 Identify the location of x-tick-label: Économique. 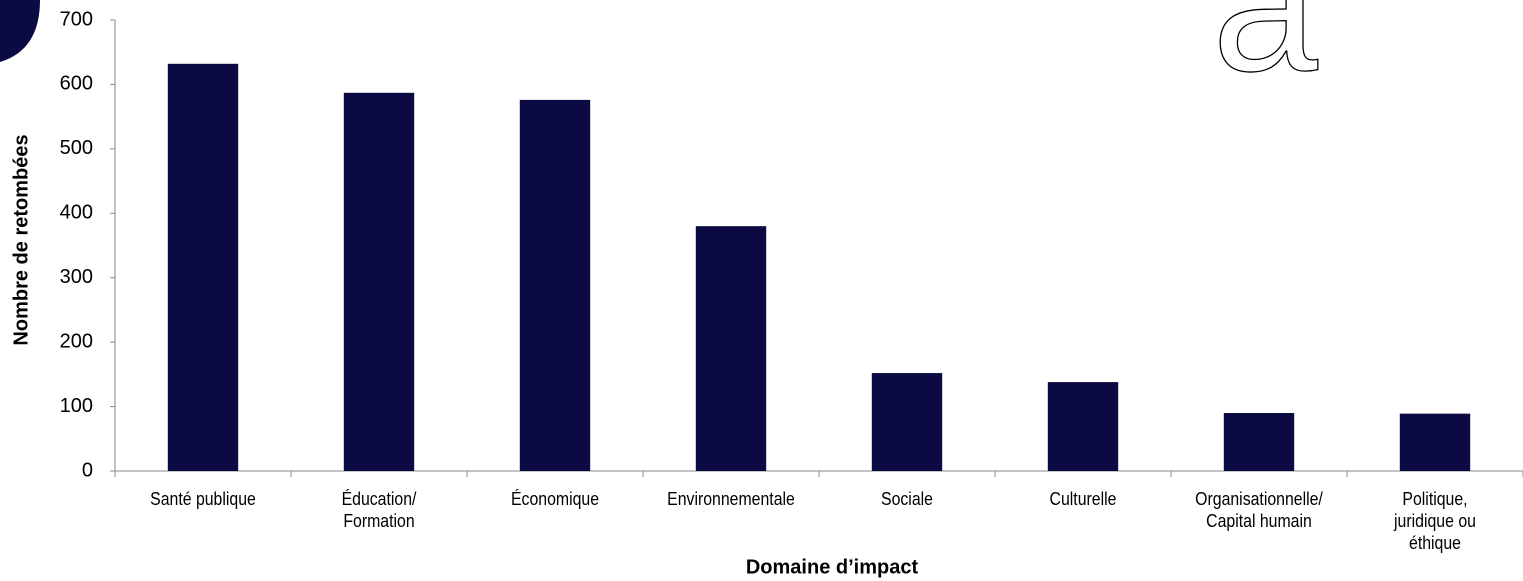
(555, 499).